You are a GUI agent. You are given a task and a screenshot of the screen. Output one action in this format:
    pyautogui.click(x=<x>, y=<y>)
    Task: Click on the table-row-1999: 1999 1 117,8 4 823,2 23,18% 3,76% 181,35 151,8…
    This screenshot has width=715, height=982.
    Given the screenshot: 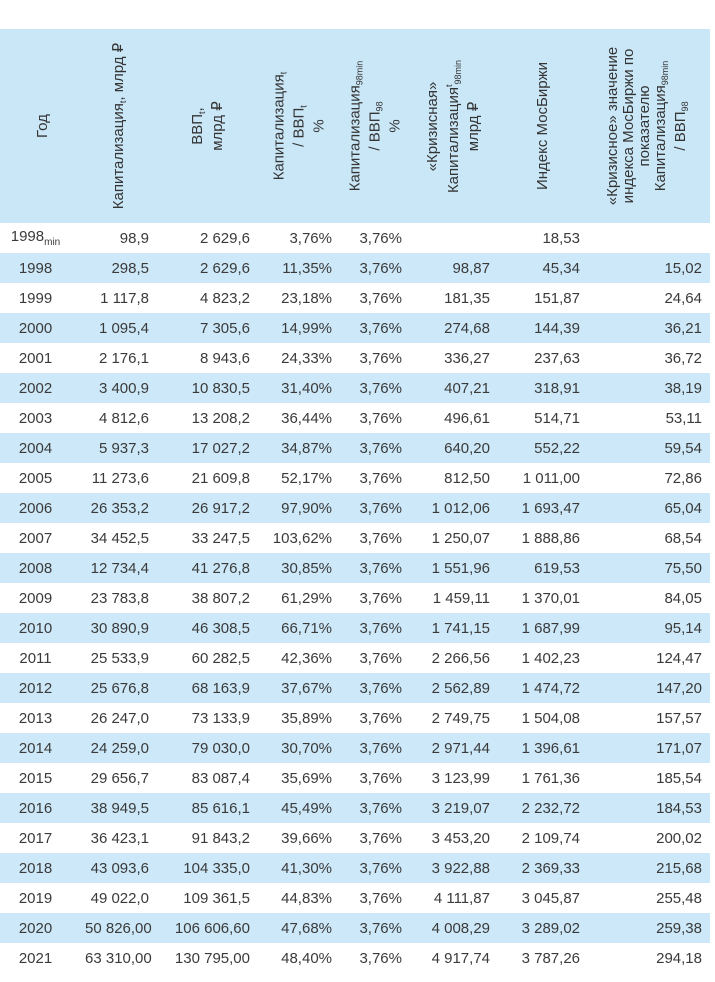 What is the action you would take?
    pyautogui.click(x=355, y=298)
    